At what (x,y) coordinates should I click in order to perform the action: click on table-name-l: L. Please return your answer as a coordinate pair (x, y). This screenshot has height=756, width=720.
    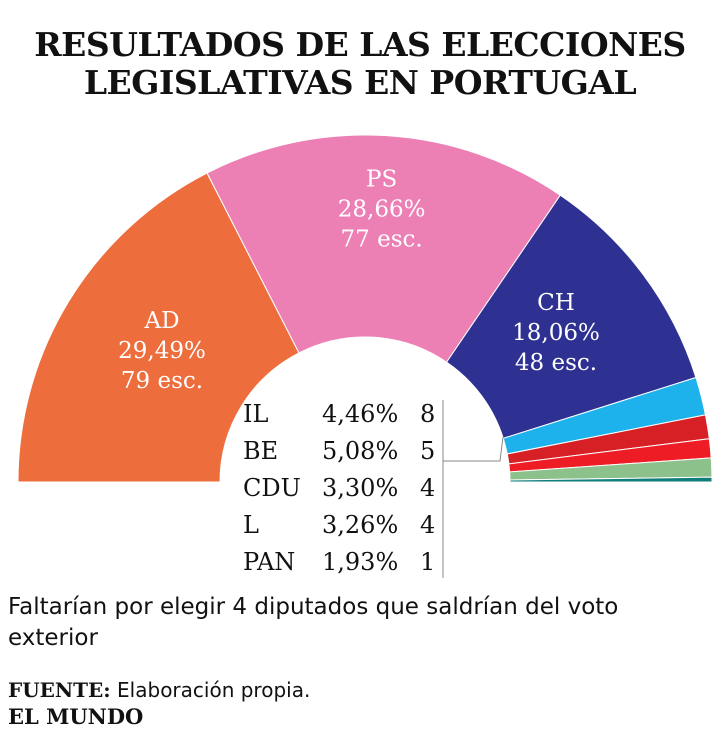
    Looking at the image, I should click on (251, 525).